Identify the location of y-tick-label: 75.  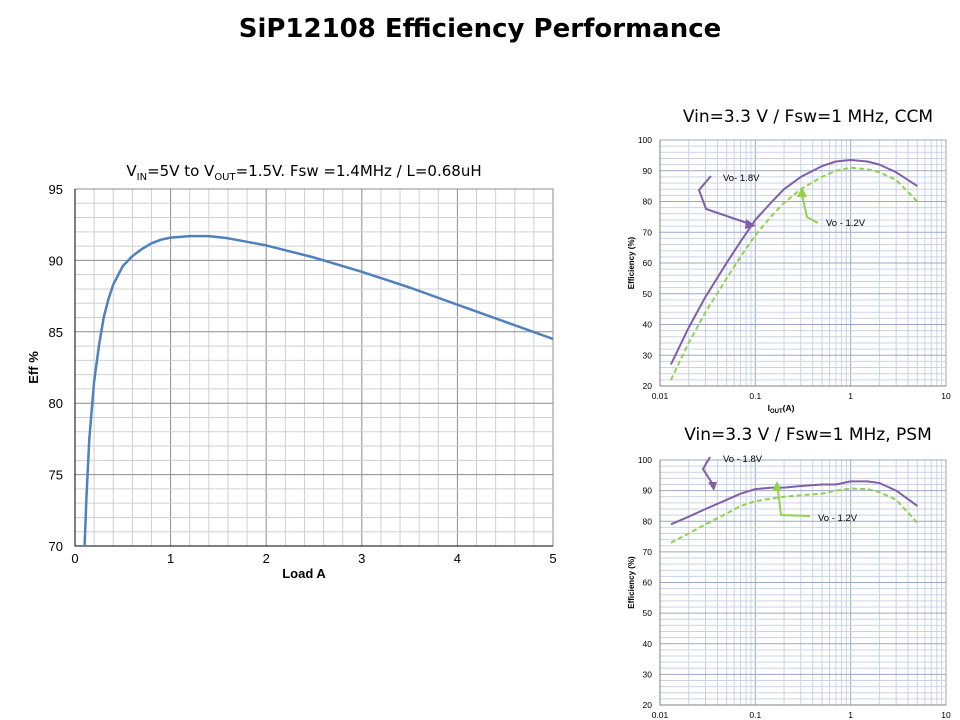
(56, 475).